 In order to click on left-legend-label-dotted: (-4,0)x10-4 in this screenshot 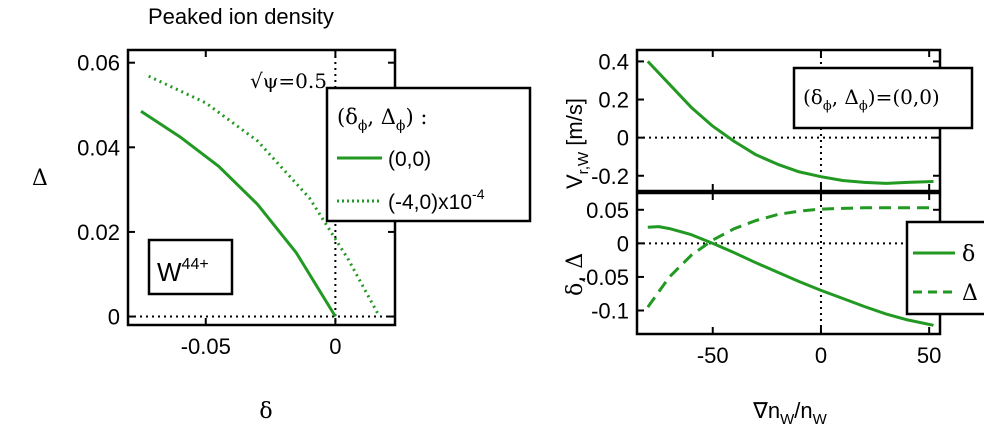, I will do `click(436, 200)`.